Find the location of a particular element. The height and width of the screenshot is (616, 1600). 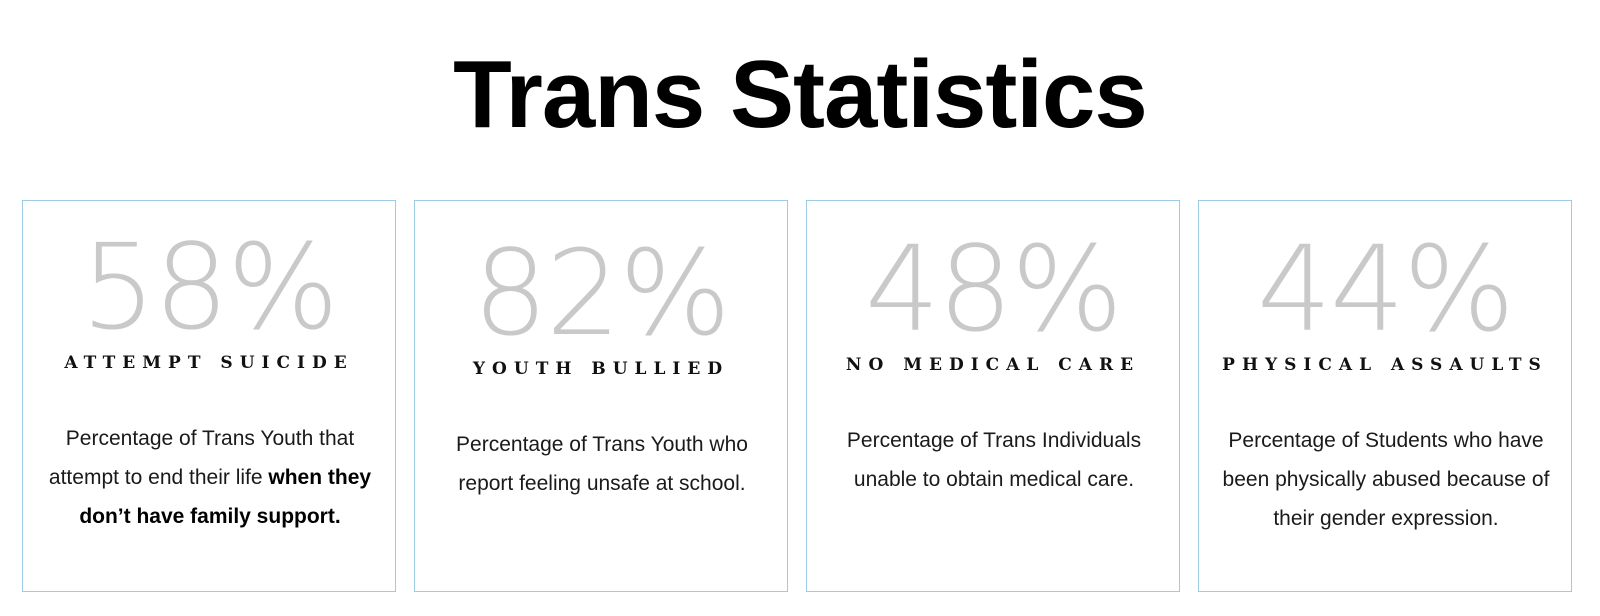

page-title: Trans Statistics is located at coordinates (800, 94).